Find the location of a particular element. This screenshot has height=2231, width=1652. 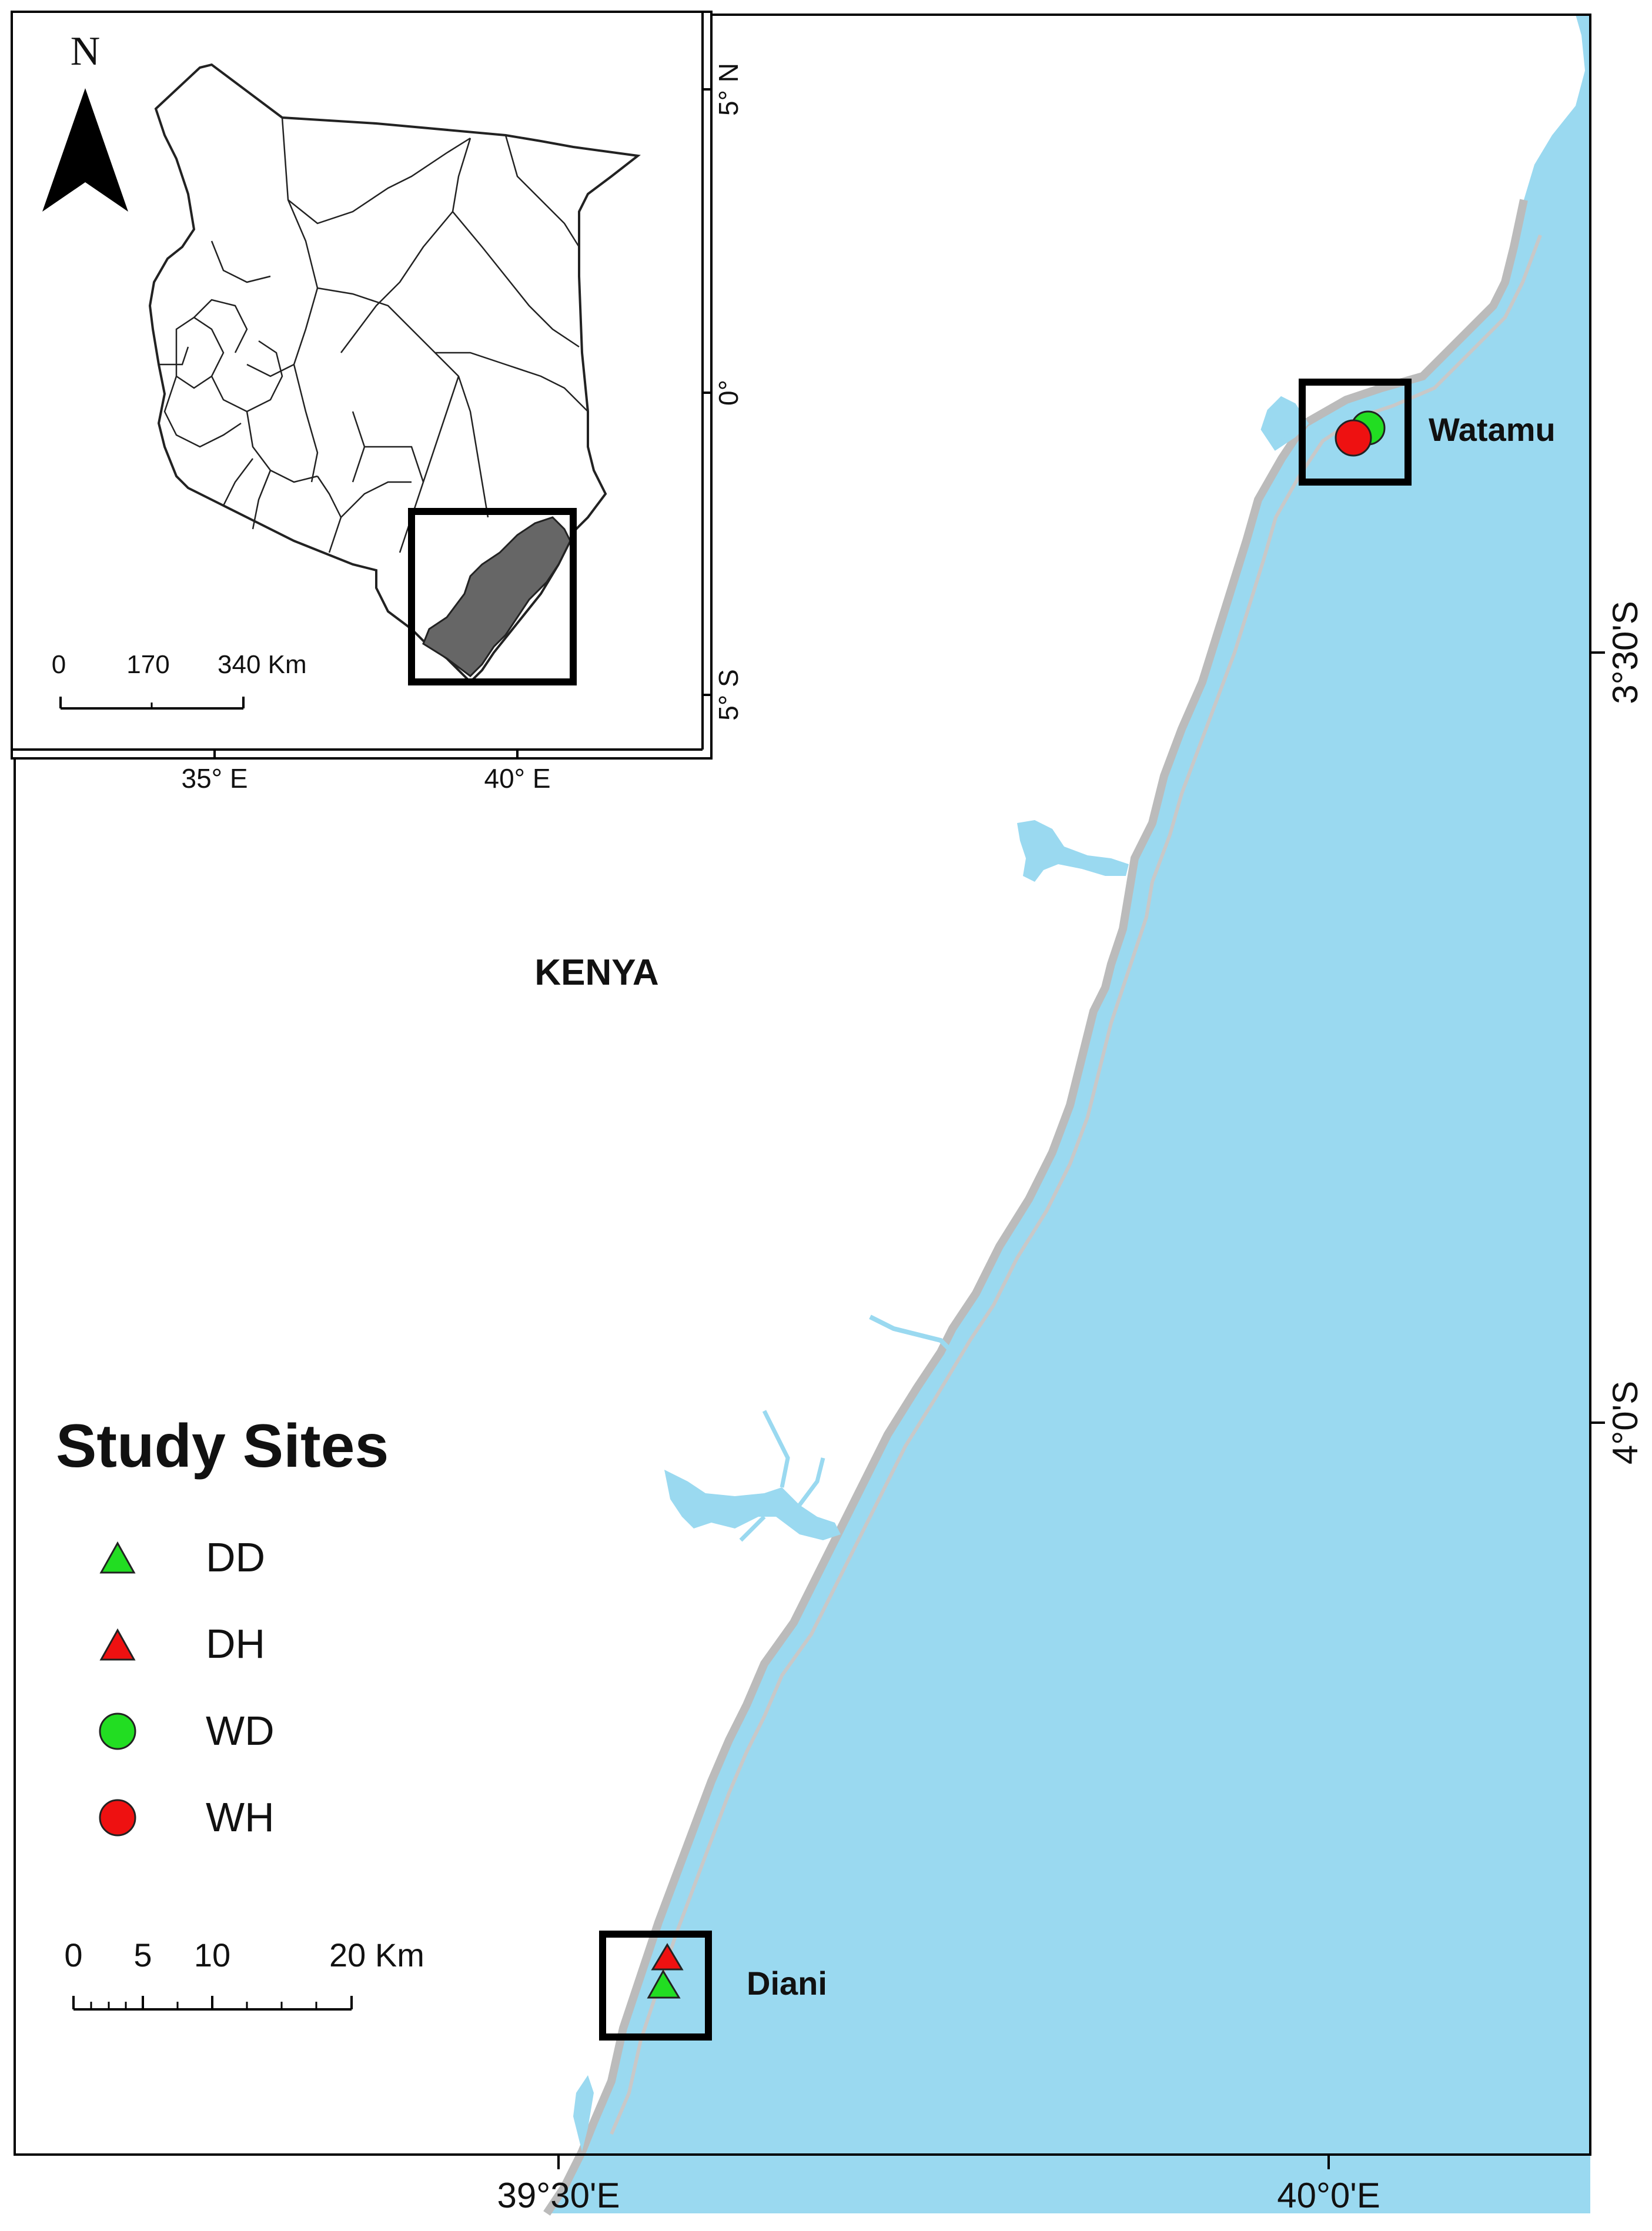

watamu-site-box is located at coordinates (1356, 432).